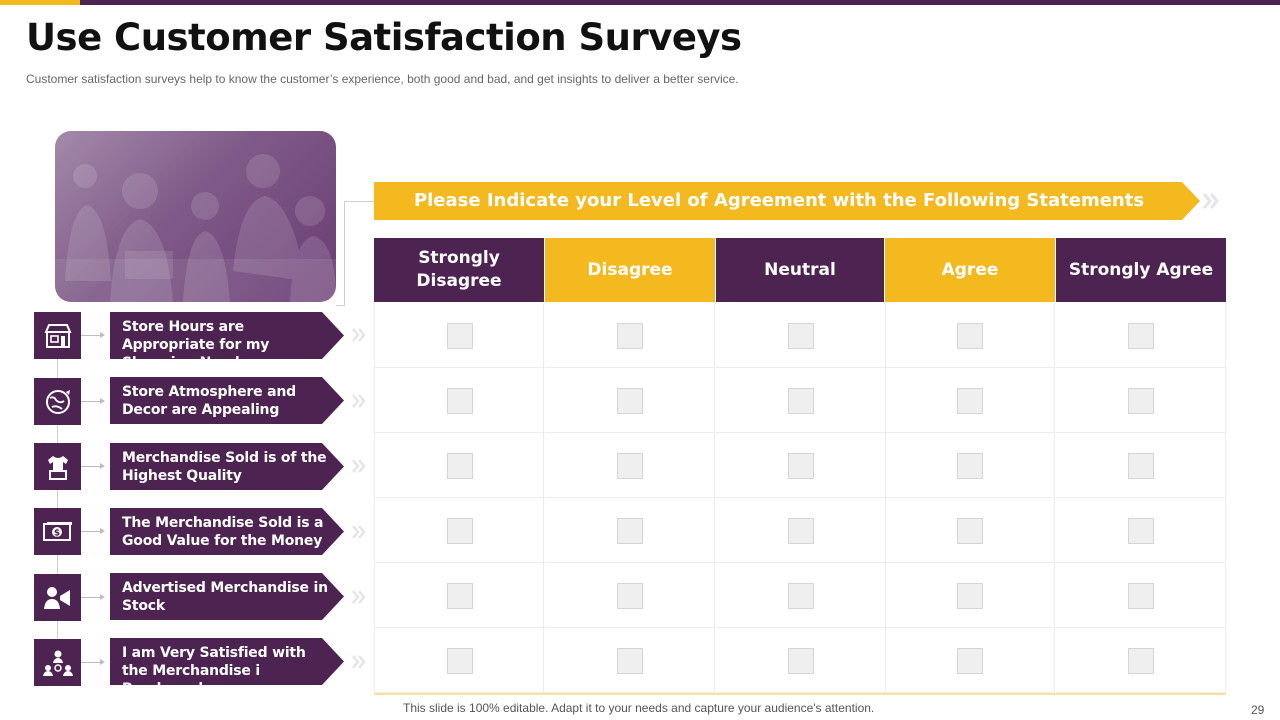  I want to click on statement-label: Store Atmosphere and Decor are Appealing, so click(209, 401).